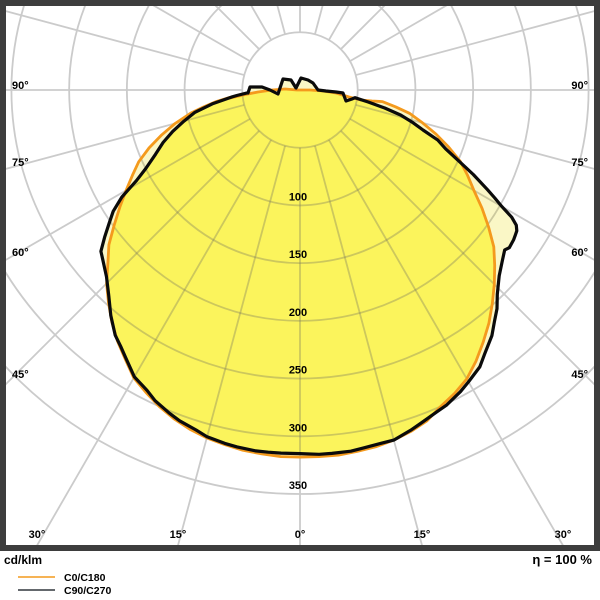  I want to click on legend-item-c90-c270: C90/C270, so click(64, 591).